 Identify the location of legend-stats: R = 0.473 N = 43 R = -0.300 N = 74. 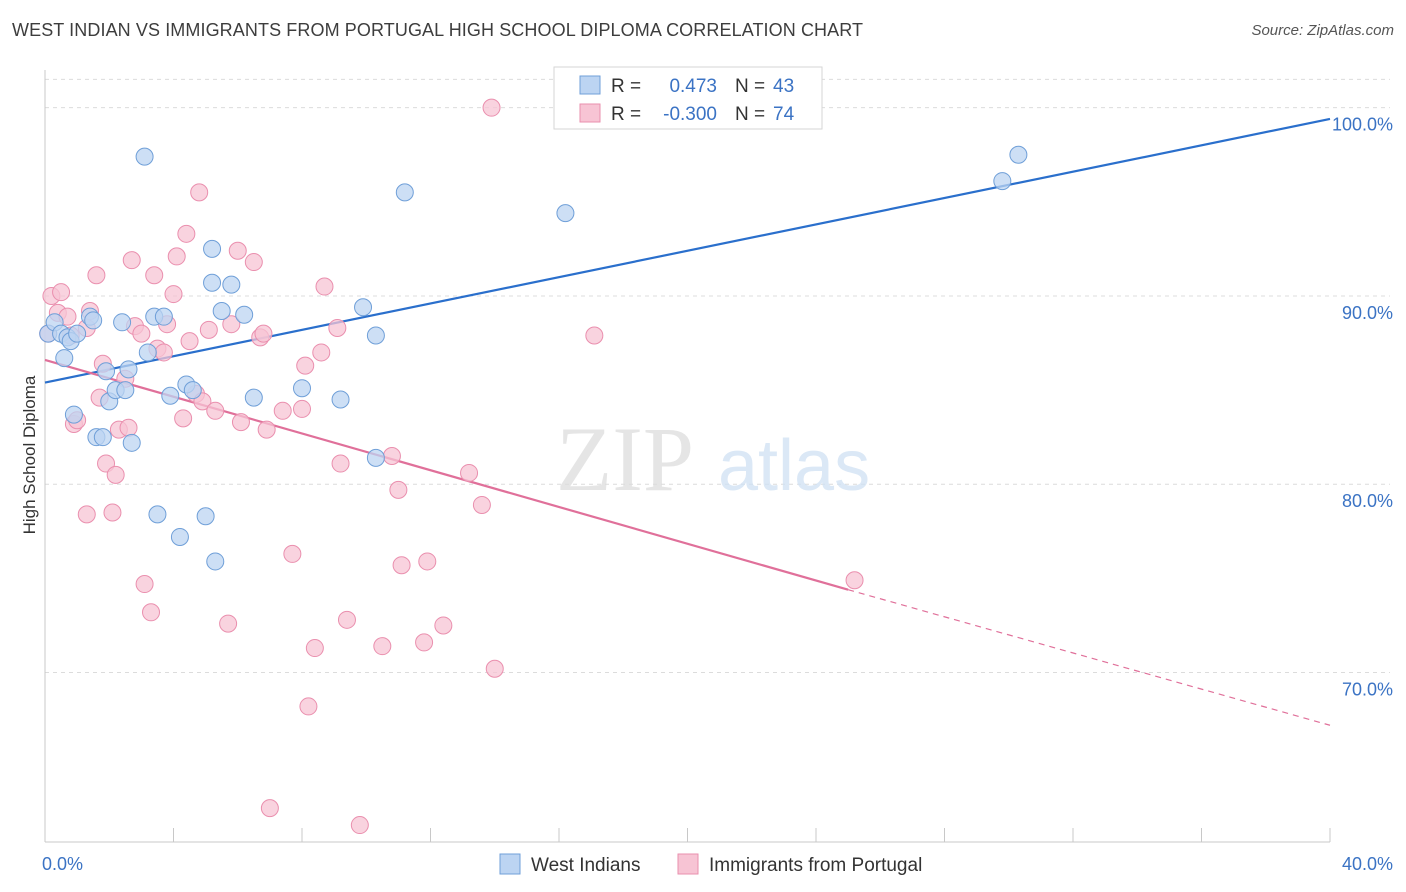
(688, 98).